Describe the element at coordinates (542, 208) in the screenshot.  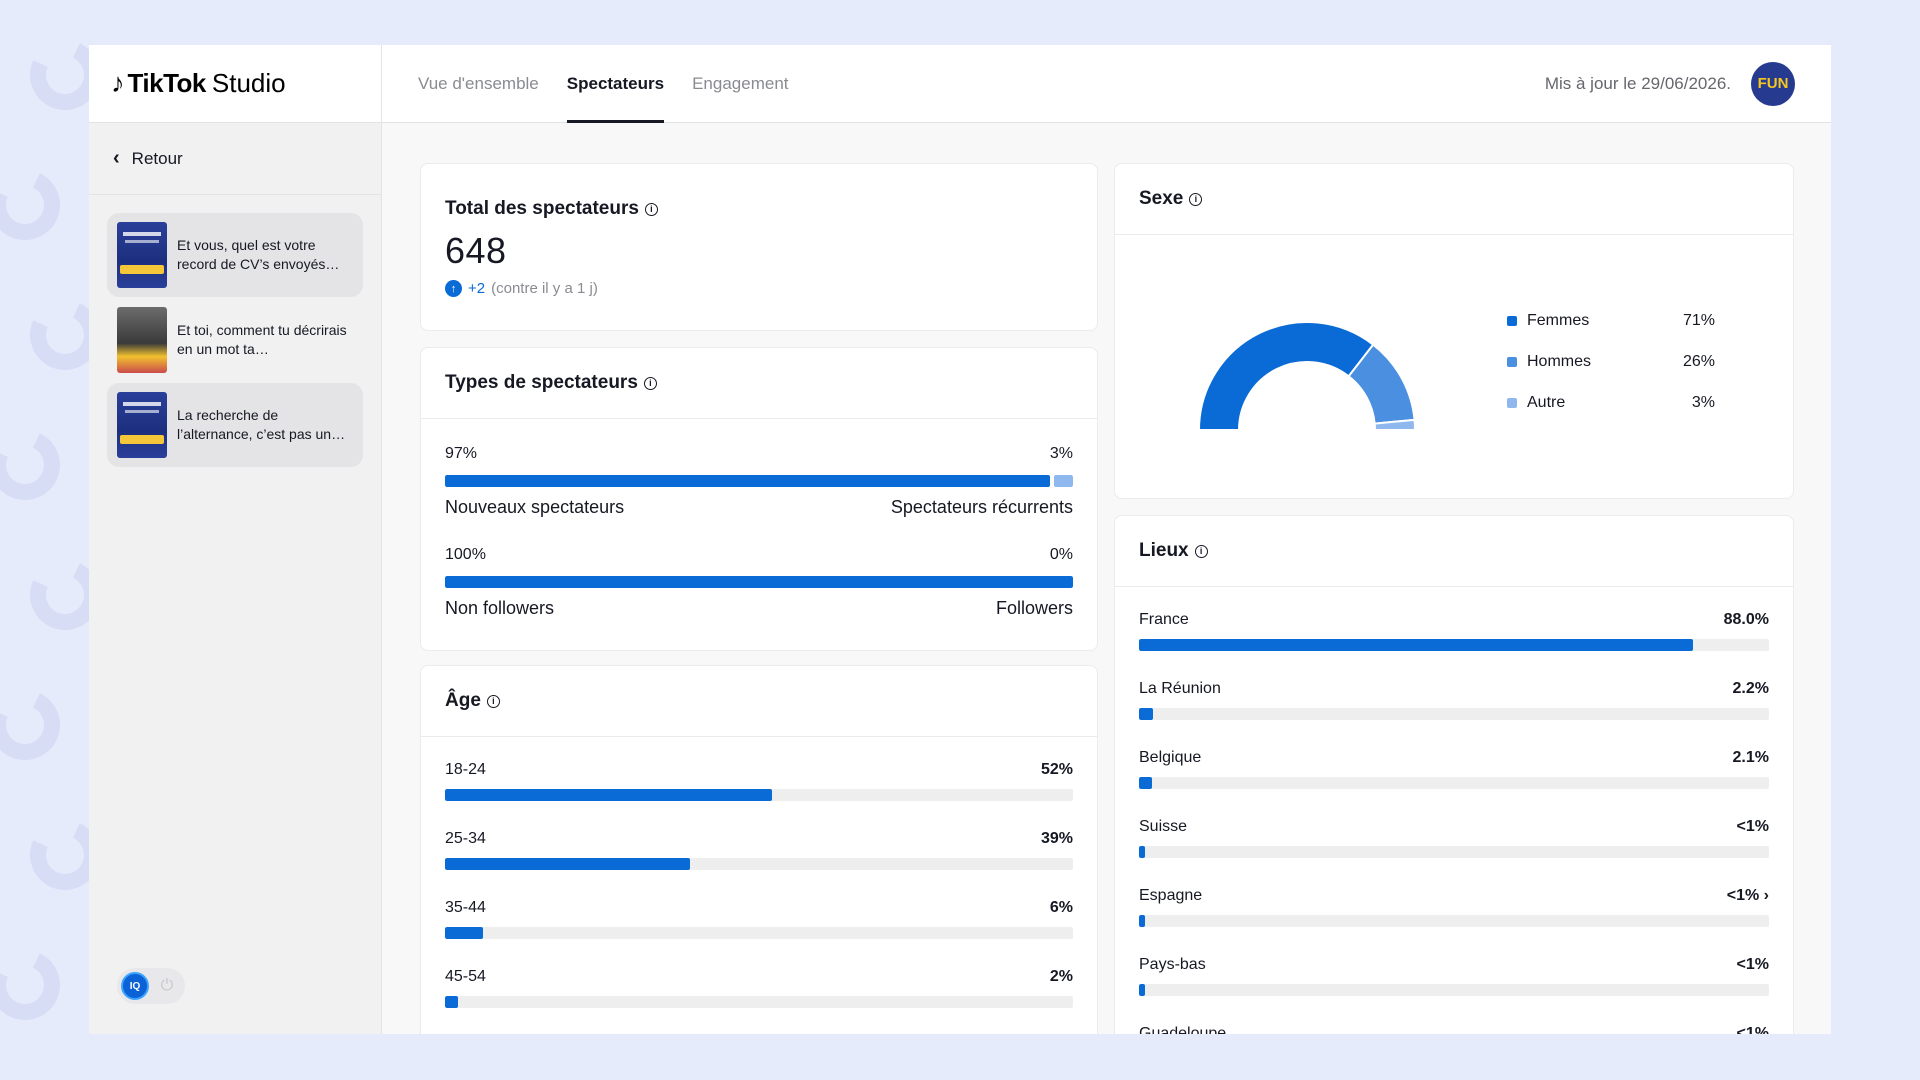
I see `total-title: Total des spectateurs` at that location.